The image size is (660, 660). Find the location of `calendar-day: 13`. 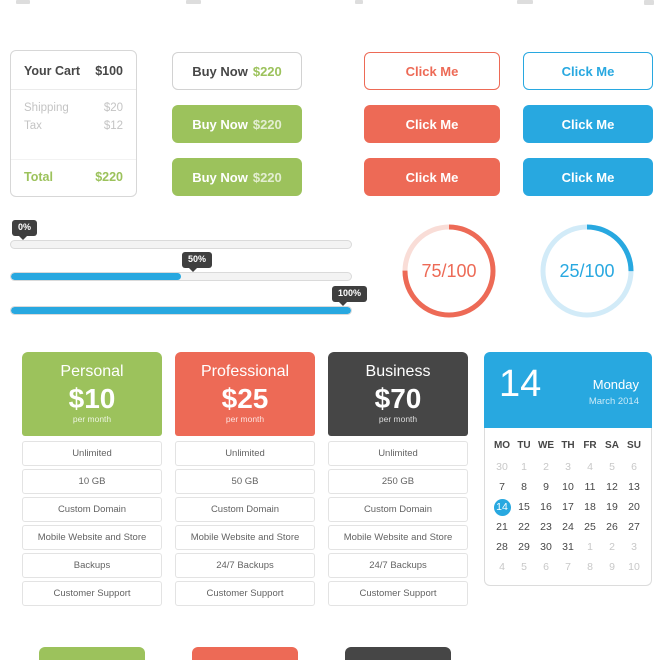

calendar-day: 13 is located at coordinates (634, 486).